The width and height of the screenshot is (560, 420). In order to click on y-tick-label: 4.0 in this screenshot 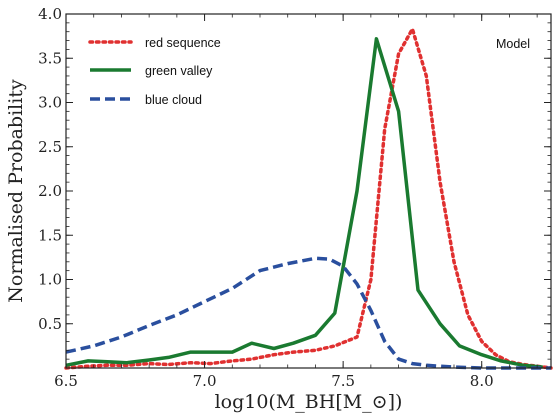, I will do `click(50, 14)`.